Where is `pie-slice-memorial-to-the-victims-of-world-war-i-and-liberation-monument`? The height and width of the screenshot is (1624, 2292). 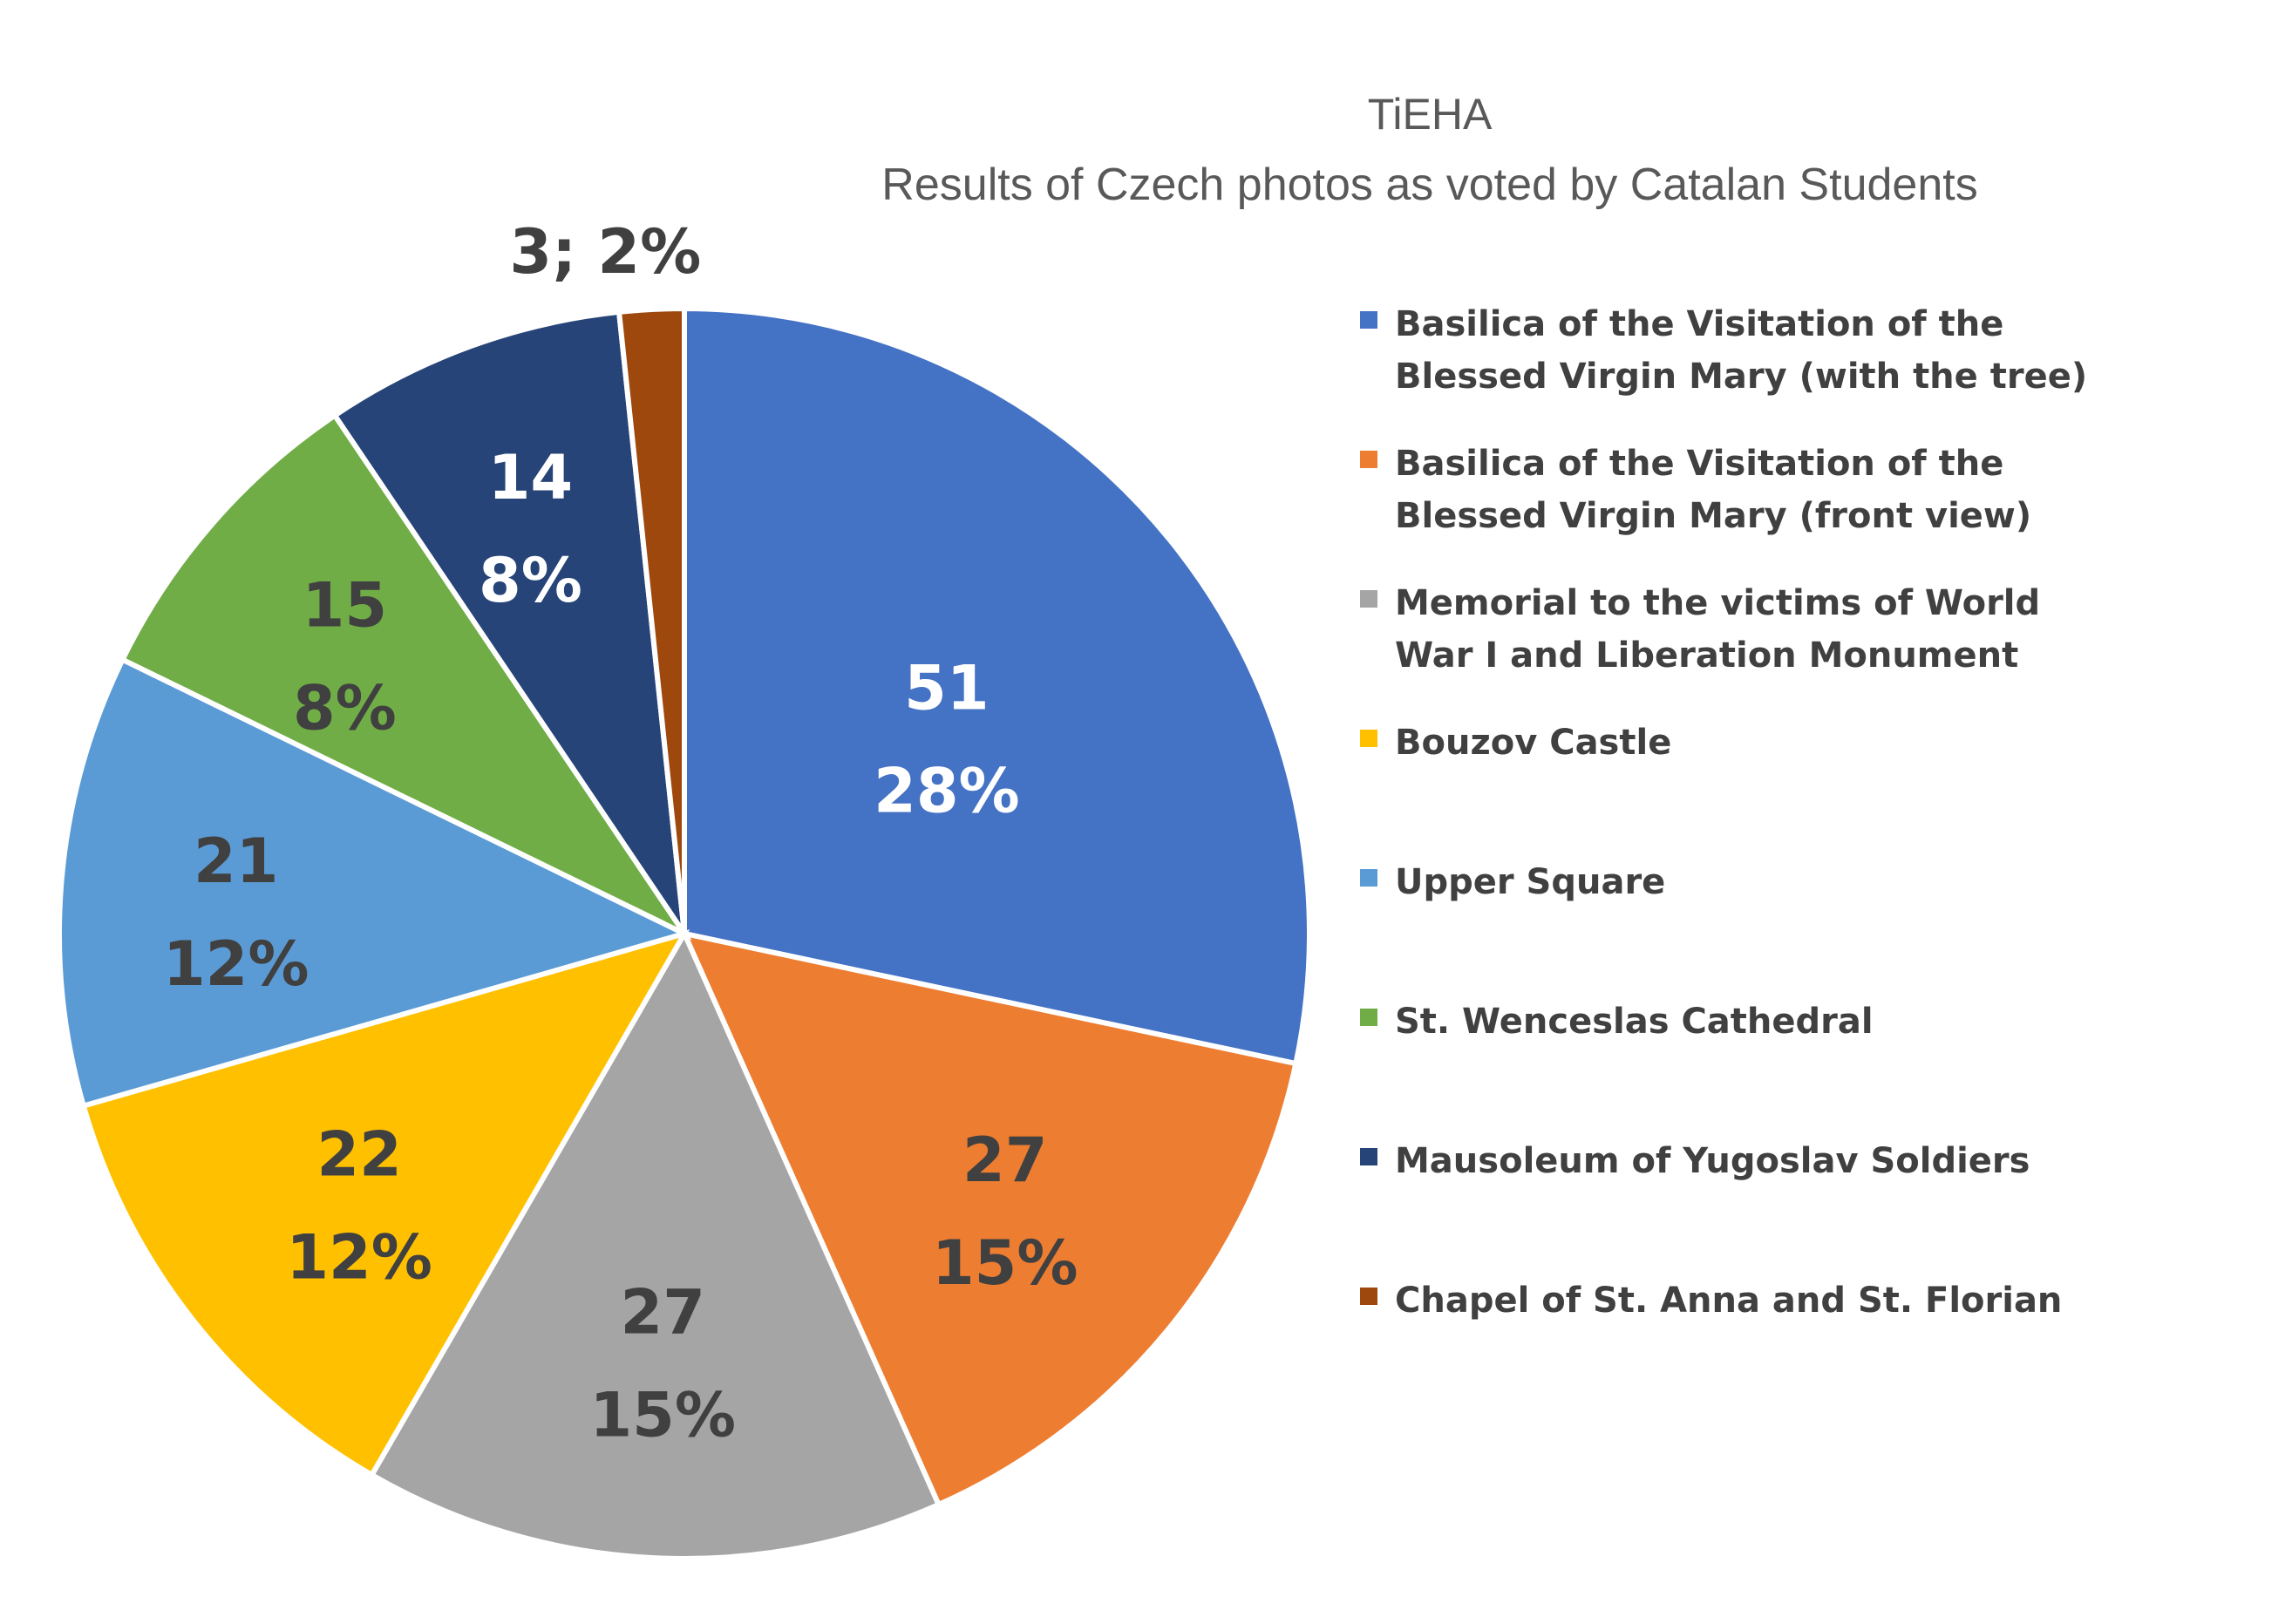
pie-slice-memorial-to-the-victims-of-world-war-i-and-liberation-monument is located at coordinates (655, 1244).